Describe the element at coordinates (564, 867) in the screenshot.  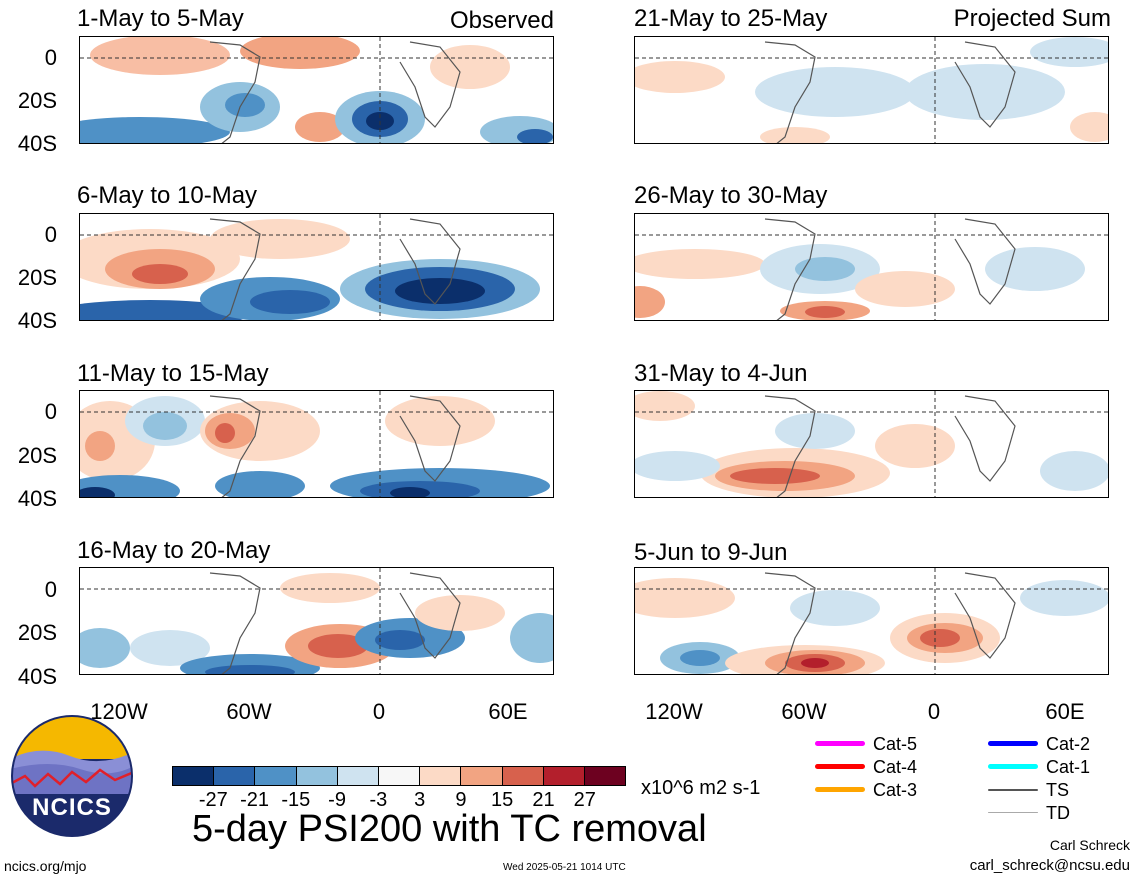
I see `footer-timestamp: Wed 2025-05-21 1014 UTC` at that location.